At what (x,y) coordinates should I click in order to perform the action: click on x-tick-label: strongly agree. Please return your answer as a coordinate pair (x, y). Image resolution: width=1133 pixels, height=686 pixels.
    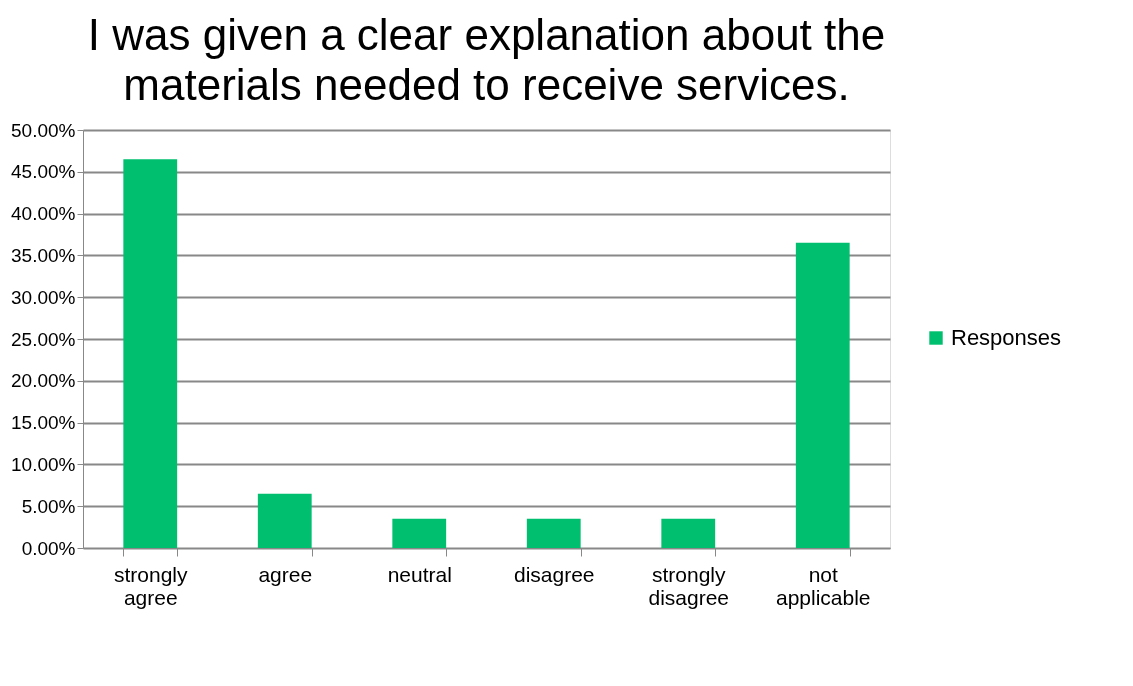
    Looking at the image, I should click on (151, 585).